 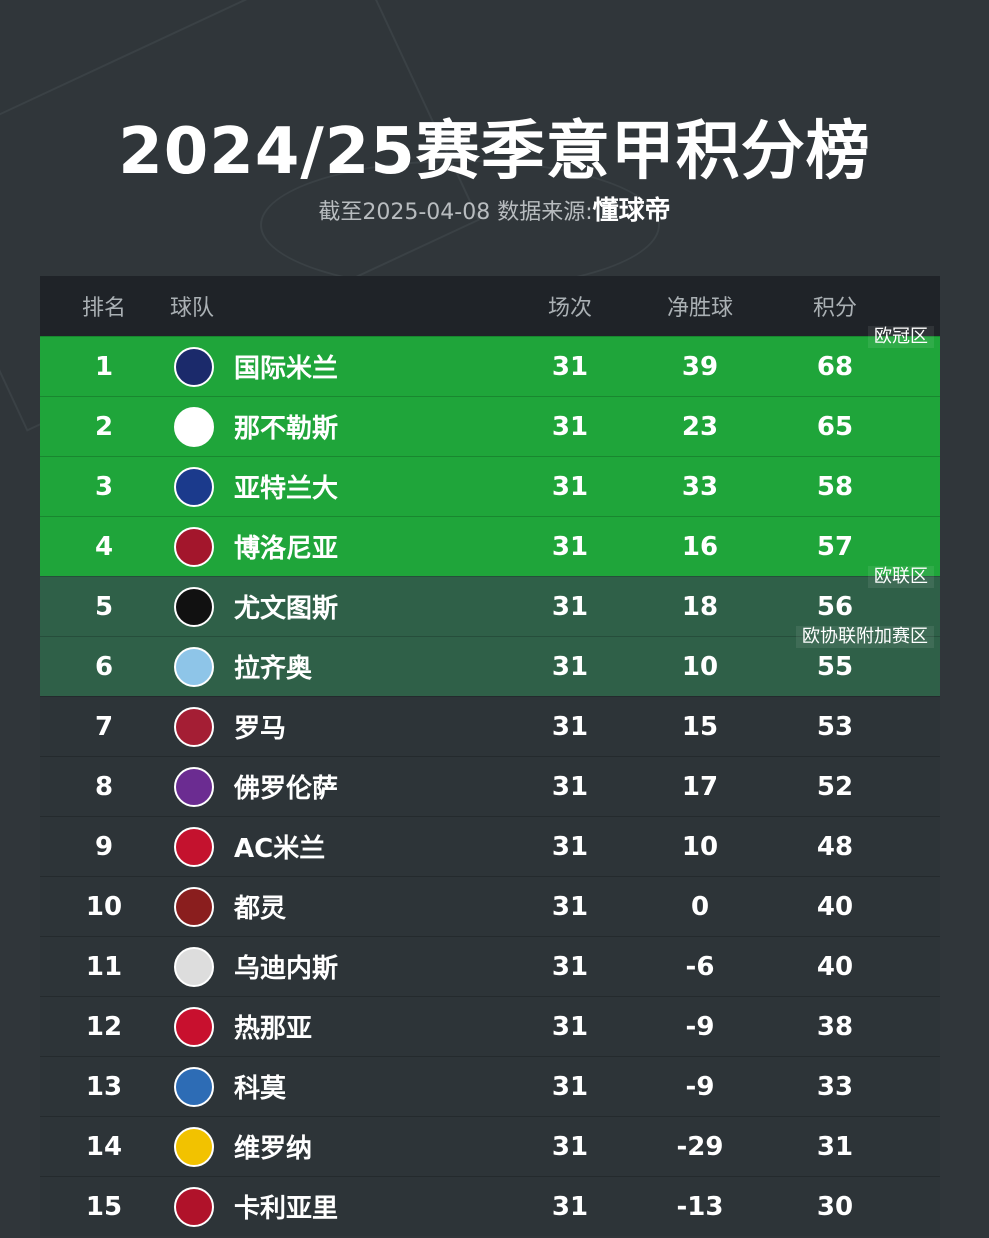 I want to click on zone-badge: 欧联区, so click(x=901, y=577).